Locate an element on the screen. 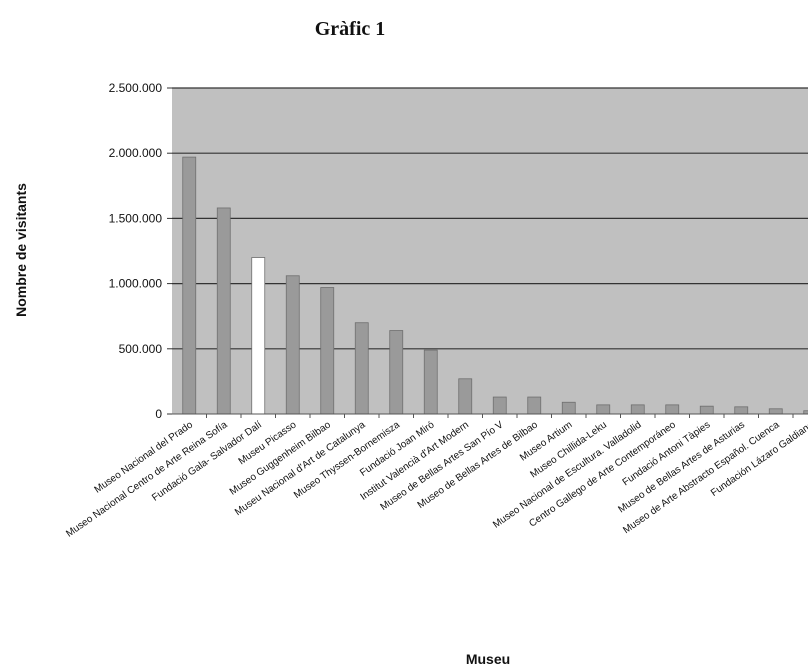 The image size is (808, 671). y-tick-label: 2.500.000 is located at coordinates (136, 88).